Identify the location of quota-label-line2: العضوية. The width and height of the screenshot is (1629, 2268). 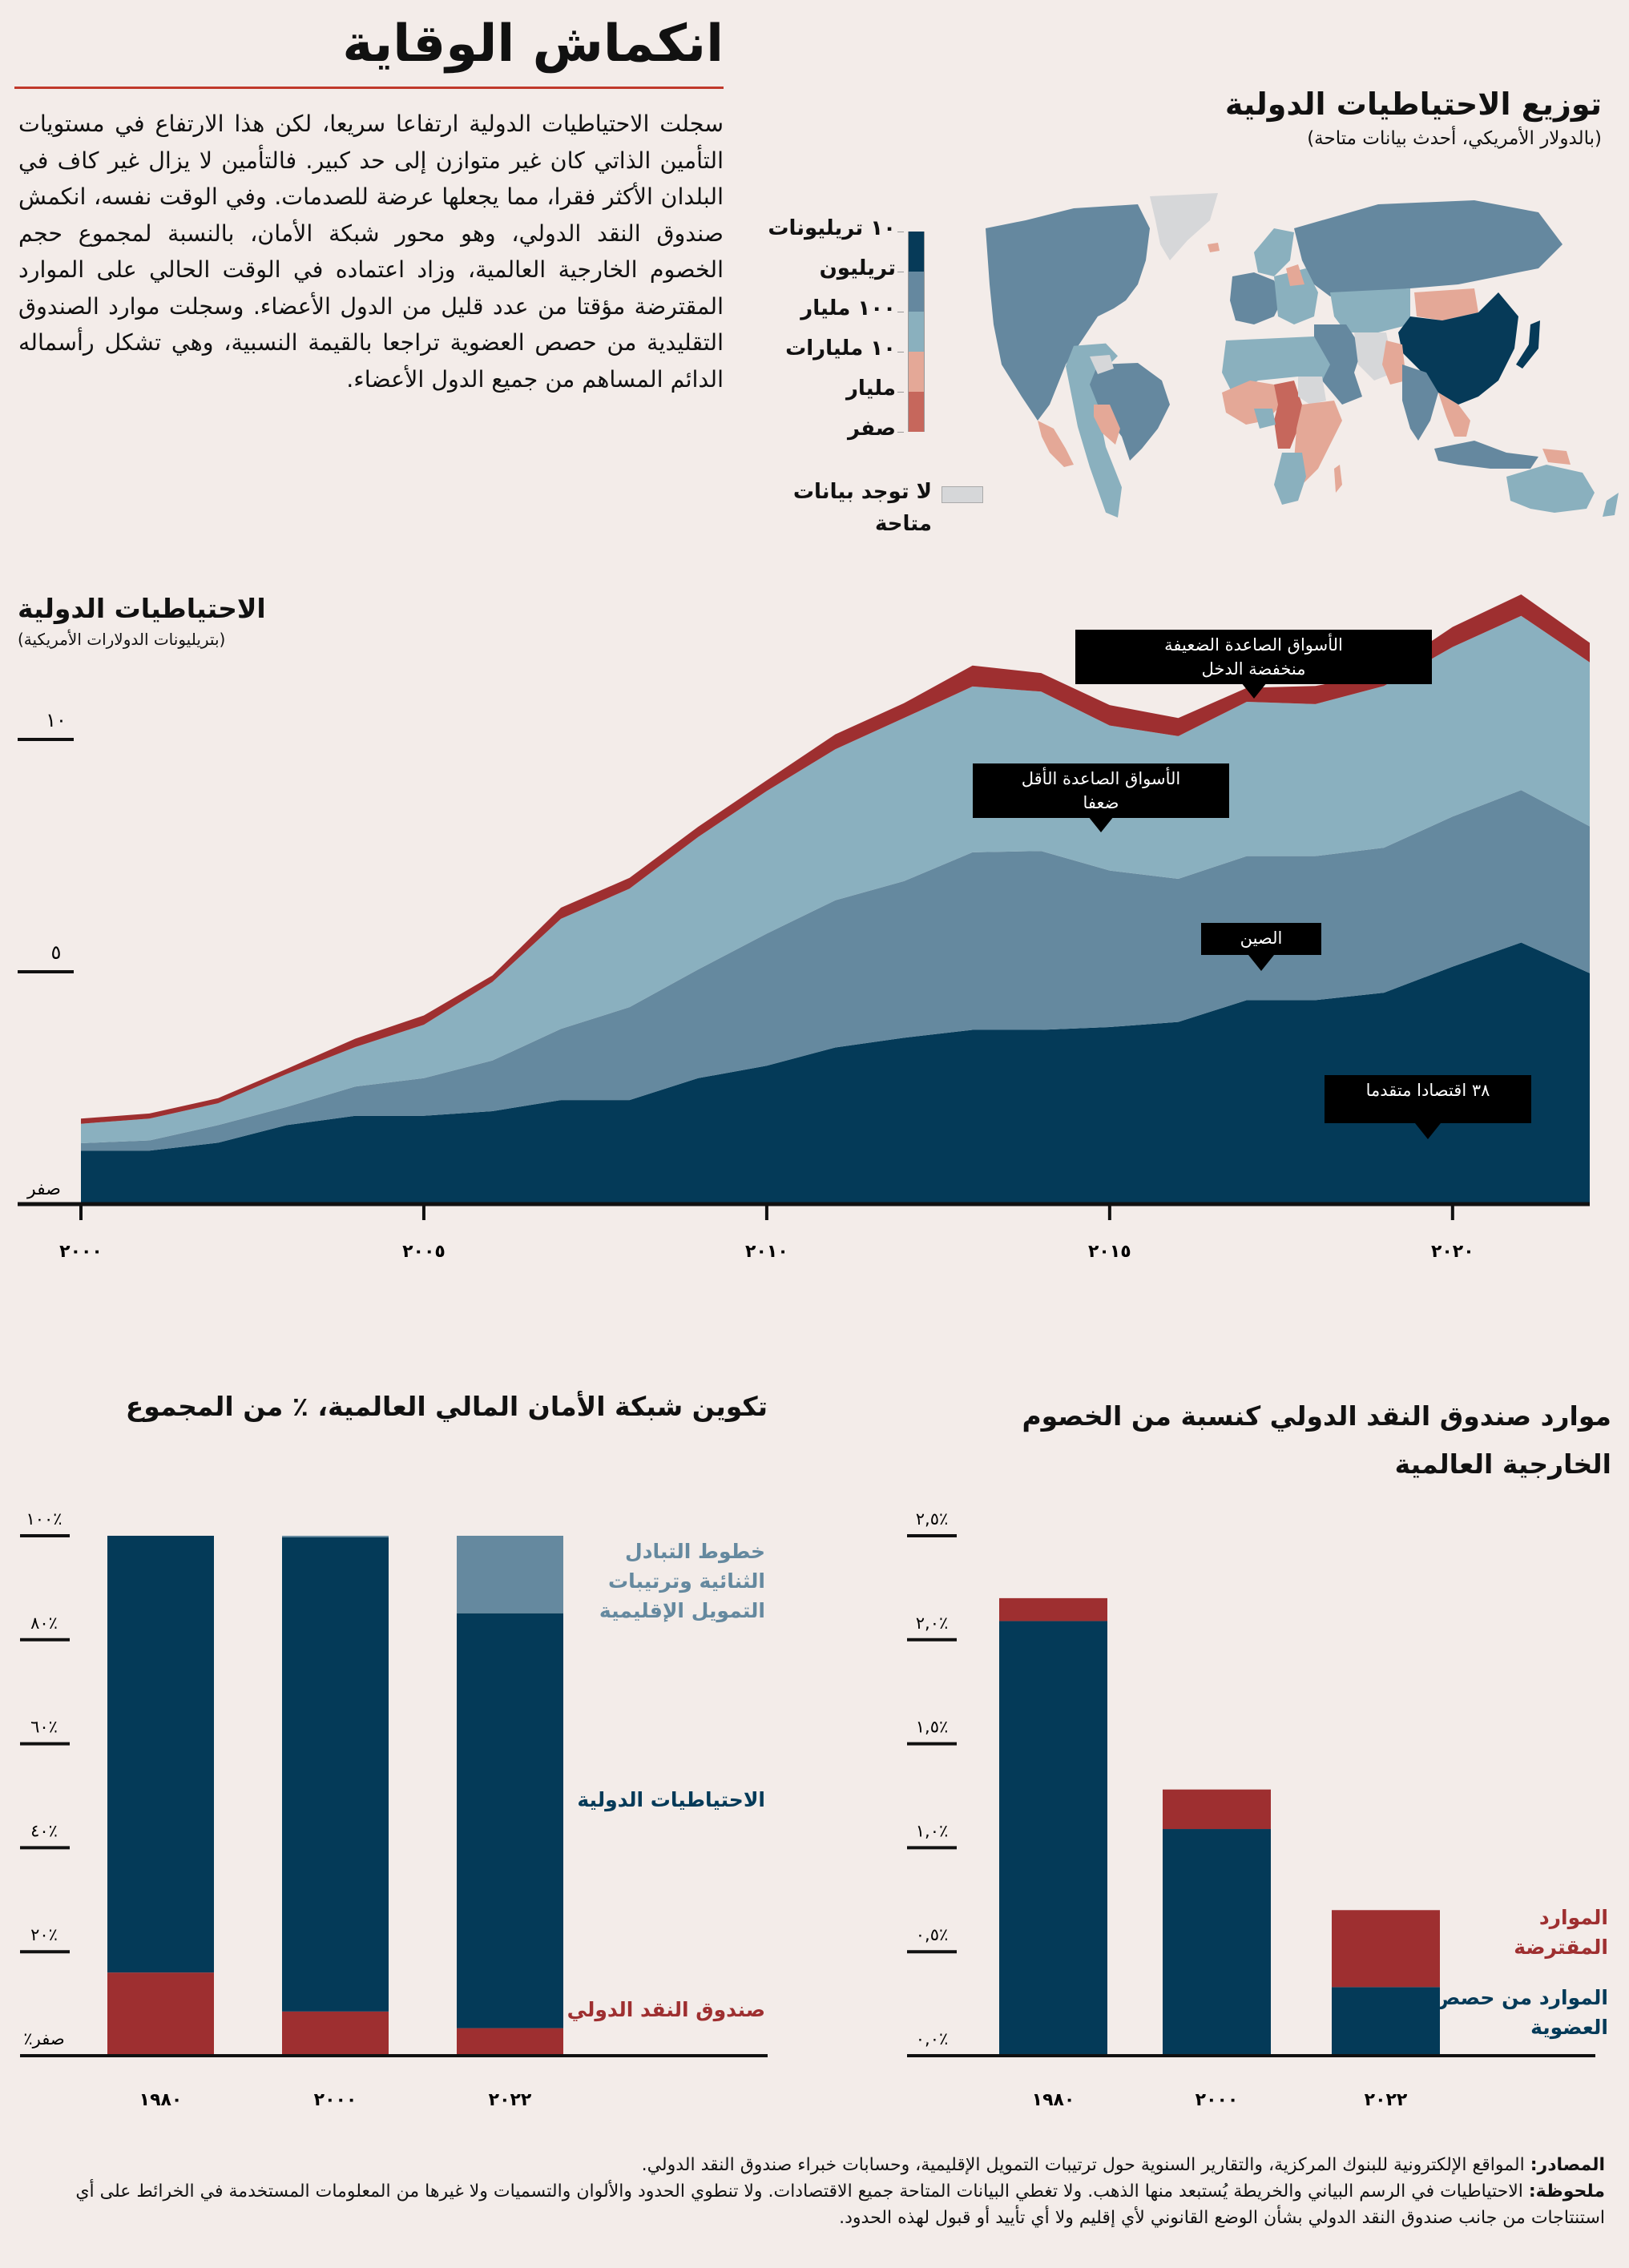
(1569, 2027).